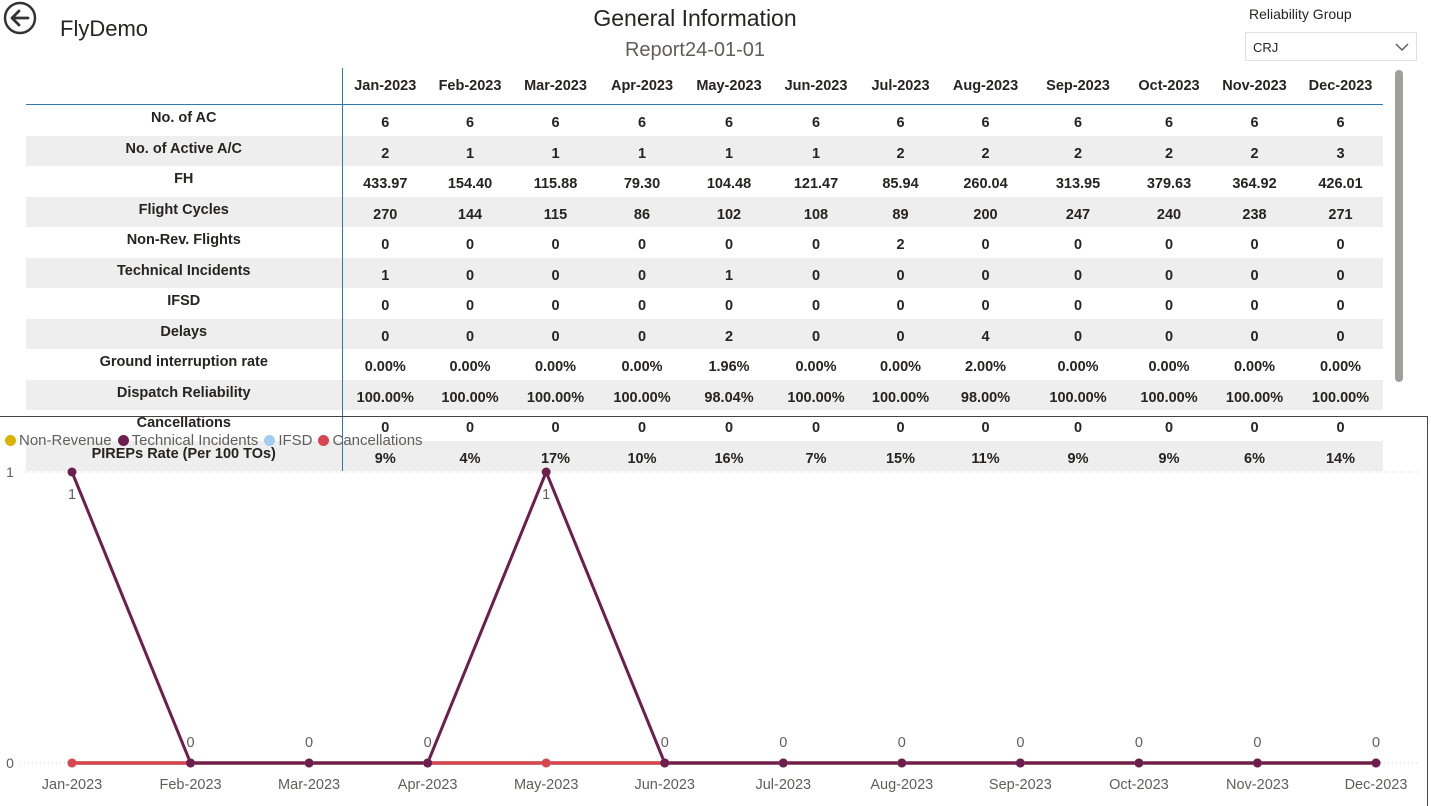 This screenshot has width=1431, height=806. I want to click on page-title: General Information, so click(695, 18).